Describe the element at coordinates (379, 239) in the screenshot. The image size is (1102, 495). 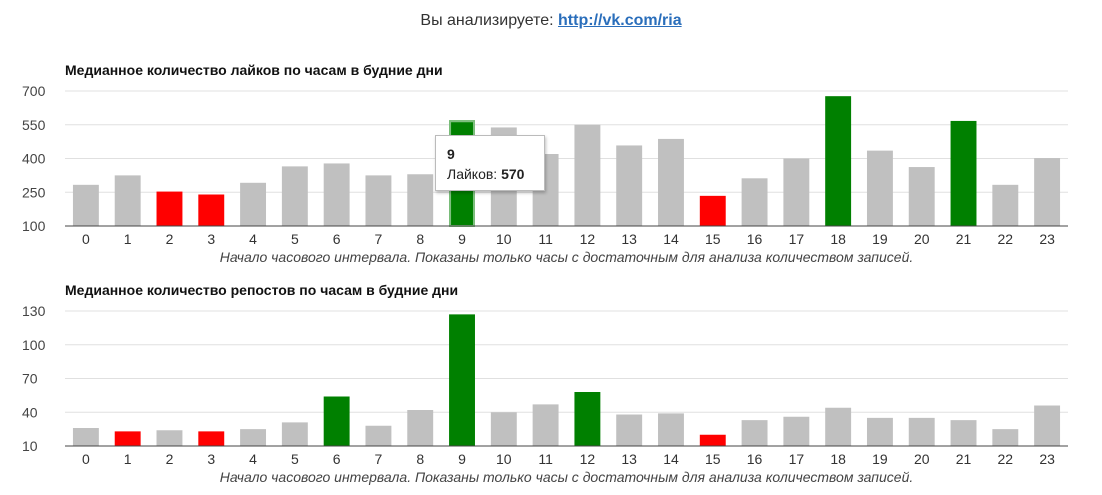
I see `likes-x-tick-label: 7` at that location.